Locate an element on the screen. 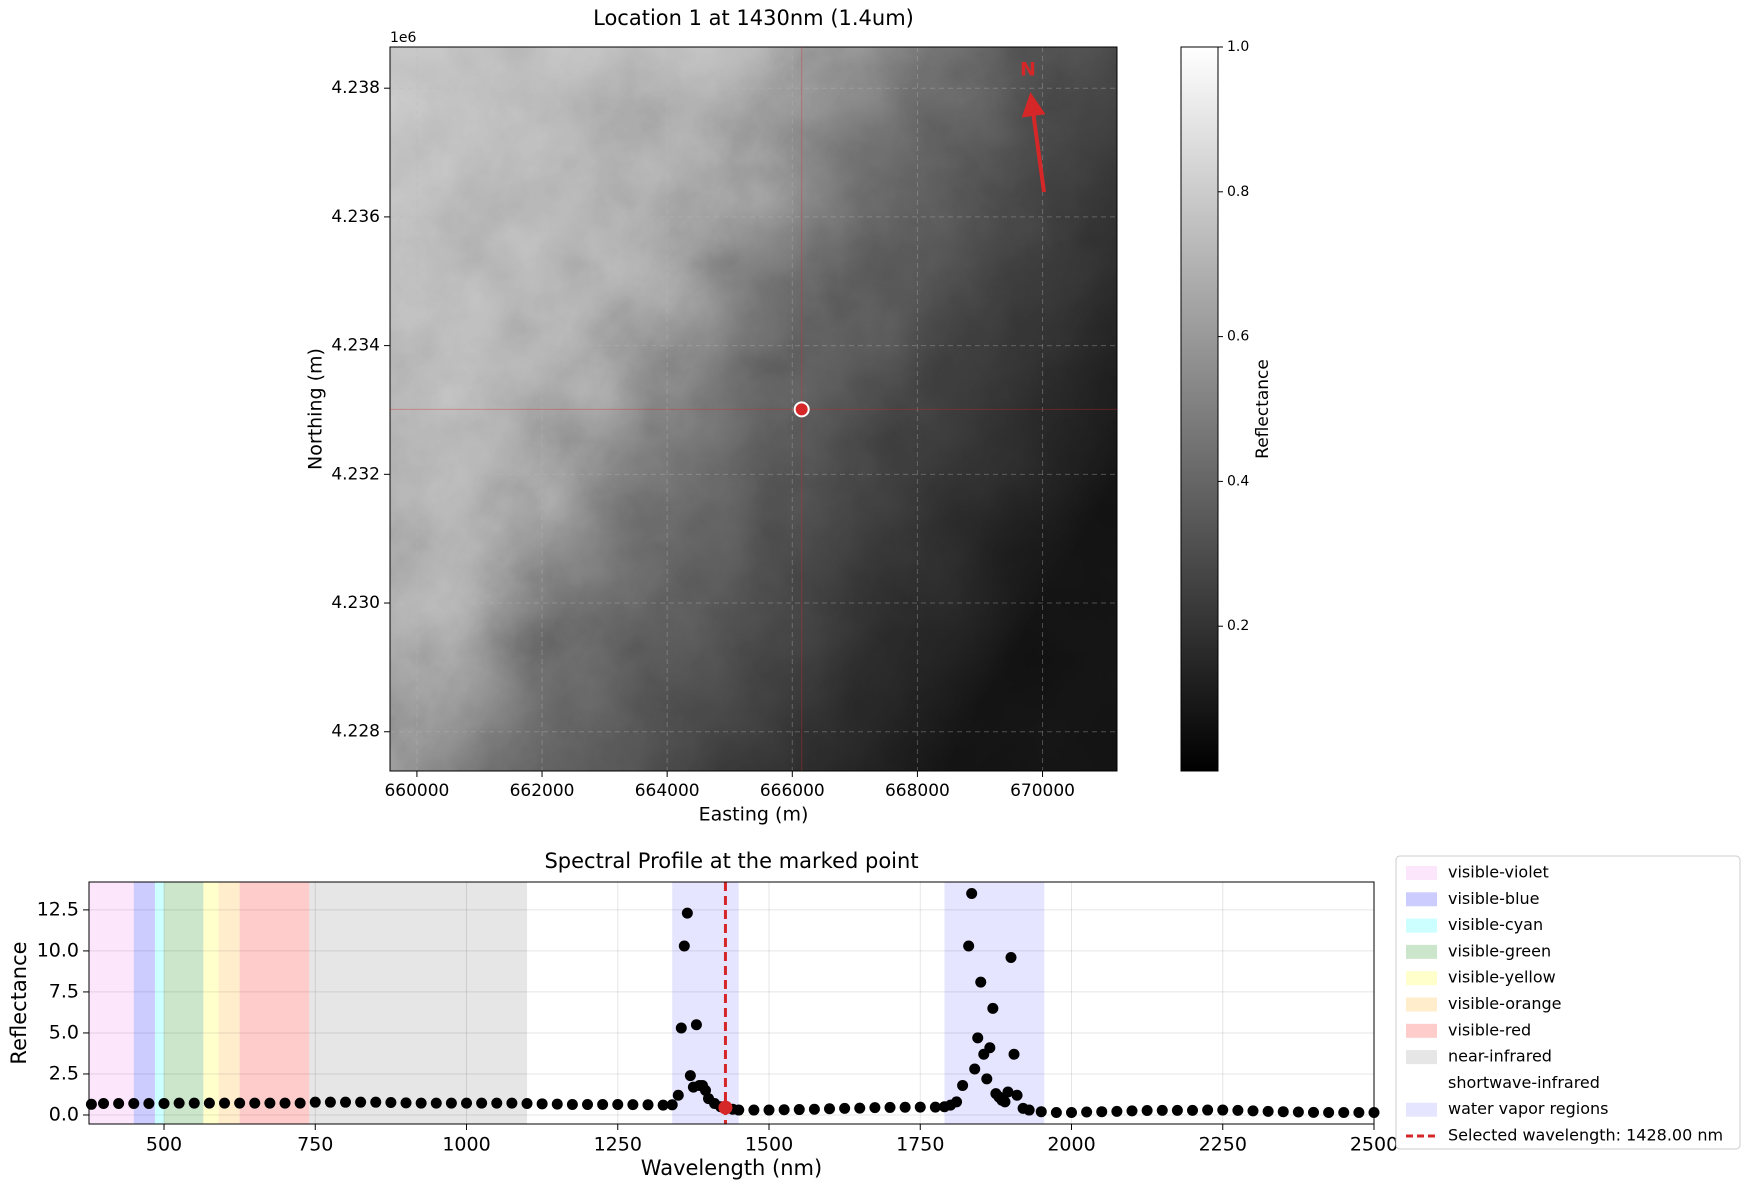 The width and height of the screenshot is (1750, 1189). y-tick-label: 4.236 is located at coordinates (355, 217).